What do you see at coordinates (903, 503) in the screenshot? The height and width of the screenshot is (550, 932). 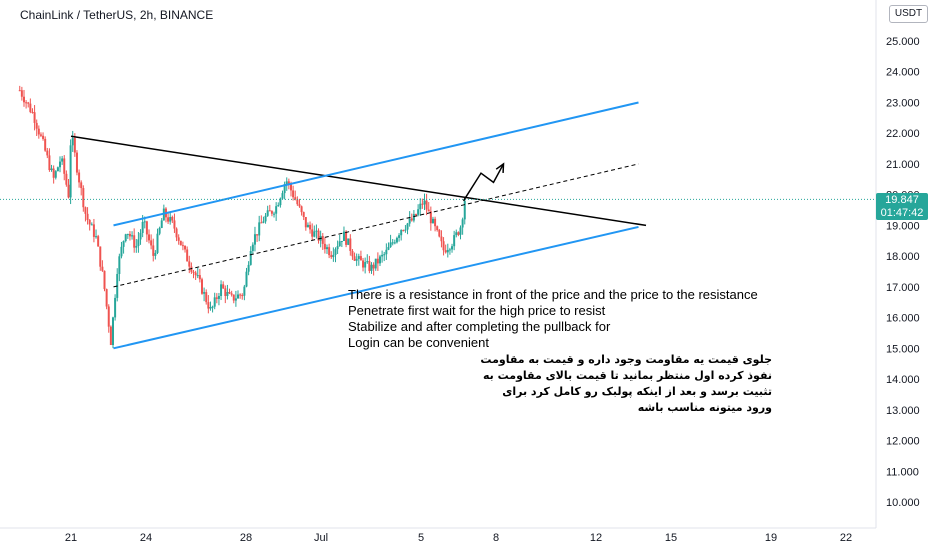 I see `y-tick-label: 10.000` at bounding box center [903, 503].